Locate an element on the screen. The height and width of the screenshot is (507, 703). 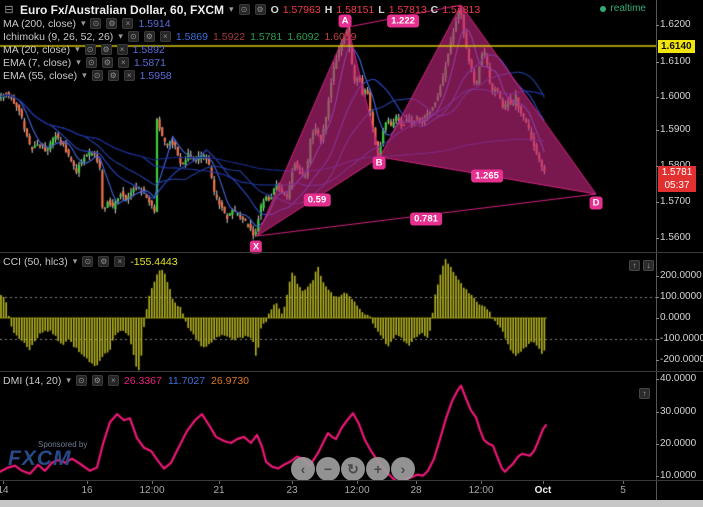
pattern-ratio-label: 0.781 is located at coordinates (426, 219).